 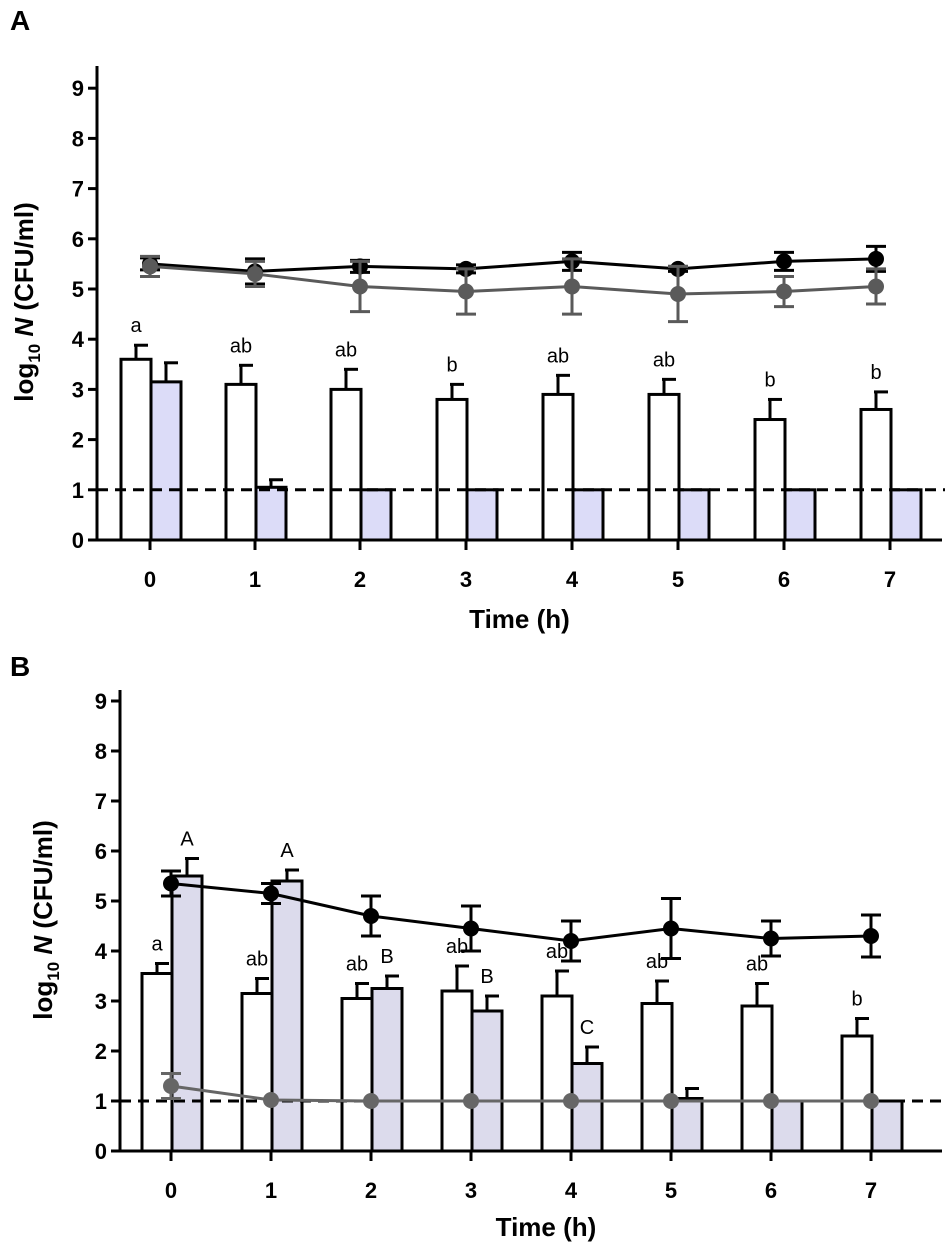 I want to click on y-title-subscript: 10, so click(x=34, y=353).